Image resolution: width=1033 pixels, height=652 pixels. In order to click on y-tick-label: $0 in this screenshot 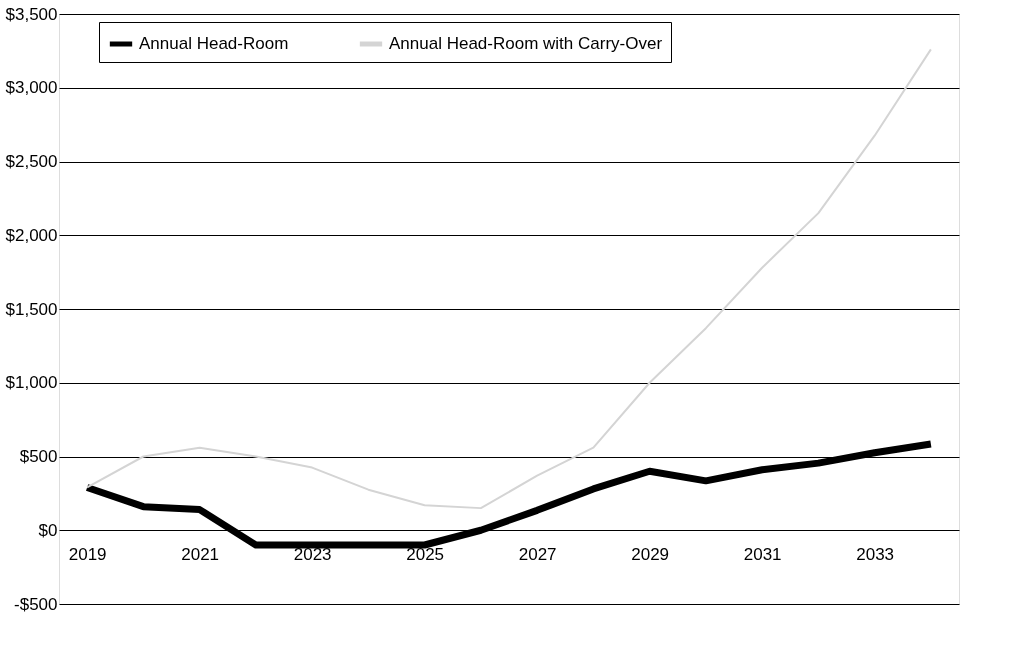, I will do `click(48, 530)`.